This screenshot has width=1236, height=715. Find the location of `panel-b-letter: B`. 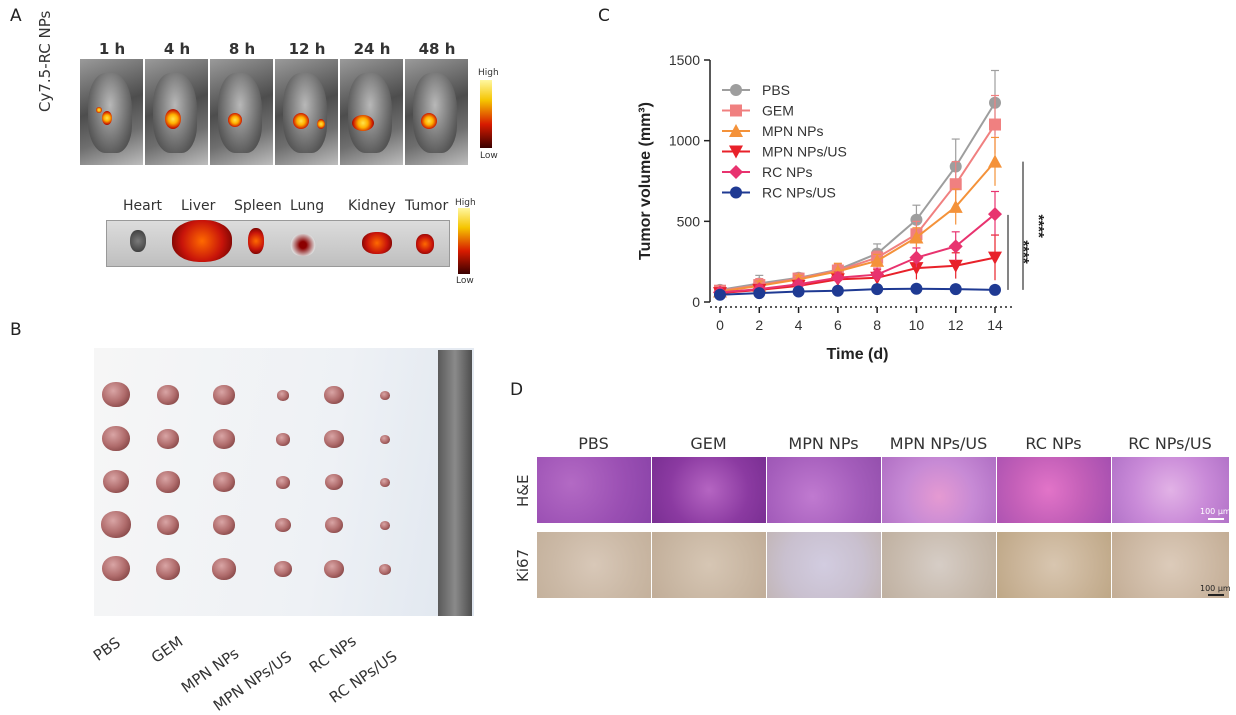

panel-b-letter: B is located at coordinates (16, 330).